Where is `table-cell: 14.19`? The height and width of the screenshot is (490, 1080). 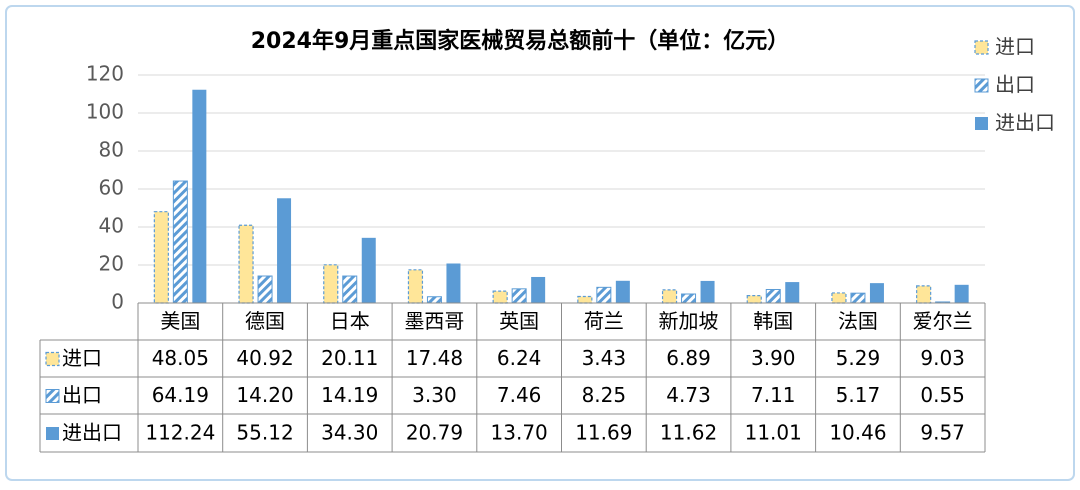
table-cell: 14.19 is located at coordinates (349, 395).